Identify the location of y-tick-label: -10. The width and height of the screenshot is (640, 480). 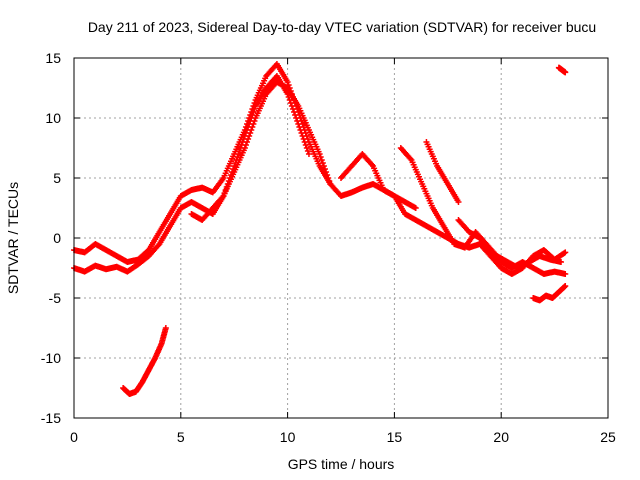
(51, 358).